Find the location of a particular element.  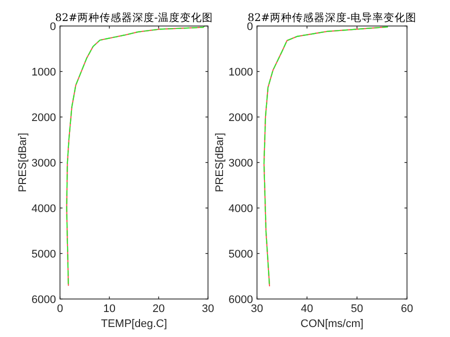

x-tick-label: 0 is located at coordinates (60, 309).